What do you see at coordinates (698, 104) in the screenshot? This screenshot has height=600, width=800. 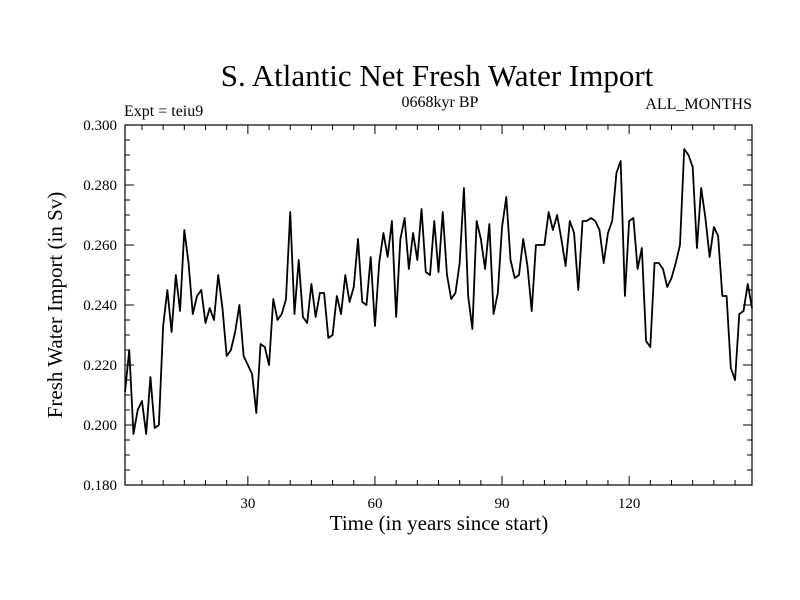 I see `months-label: ALL_MONTHS` at bounding box center [698, 104].